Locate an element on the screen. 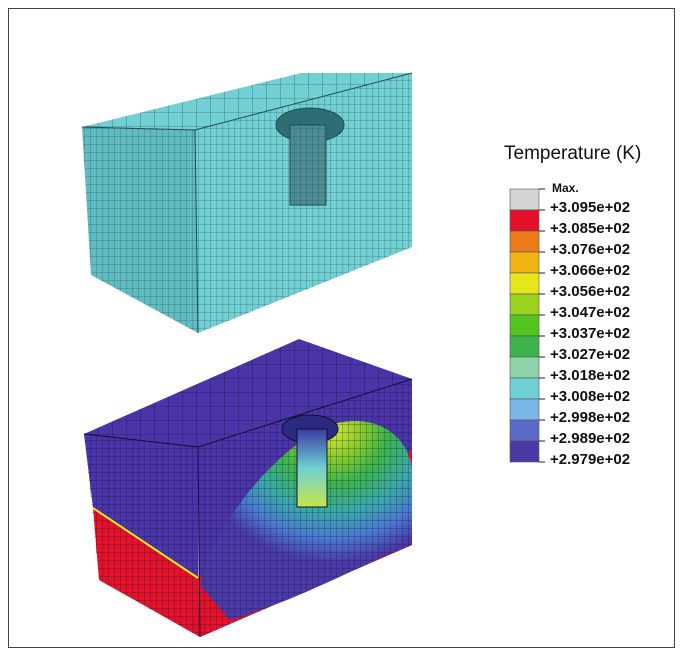 The width and height of the screenshot is (685, 656). legend-level-label: +2.989e+02 is located at coordinates (590, 438).